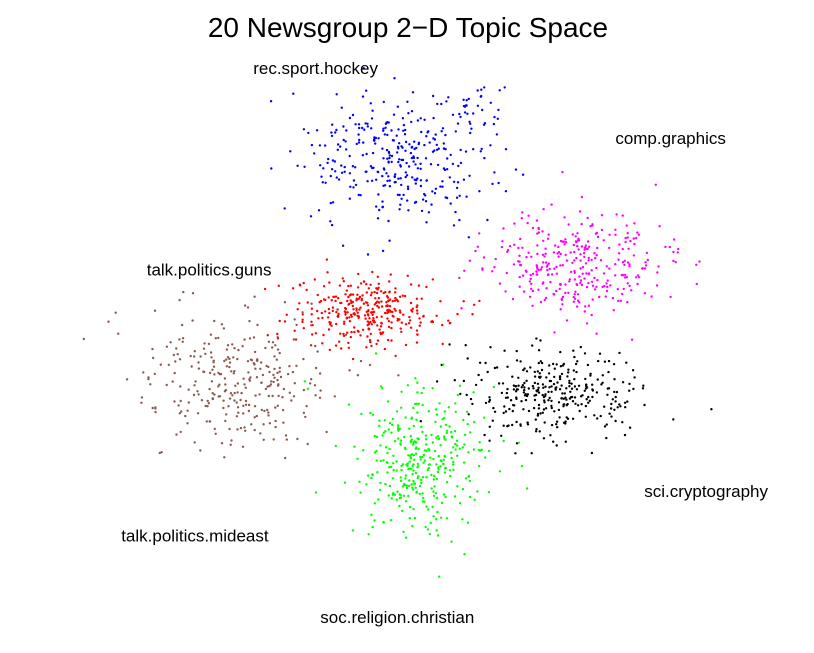 This screenshot has height=653, width=814. What do you see at coordinates (315, 68) in the screenshot?
I see `cluster-label-rec-sport-hockey: rec.sport.hockey` at bounding box center [315, 68].